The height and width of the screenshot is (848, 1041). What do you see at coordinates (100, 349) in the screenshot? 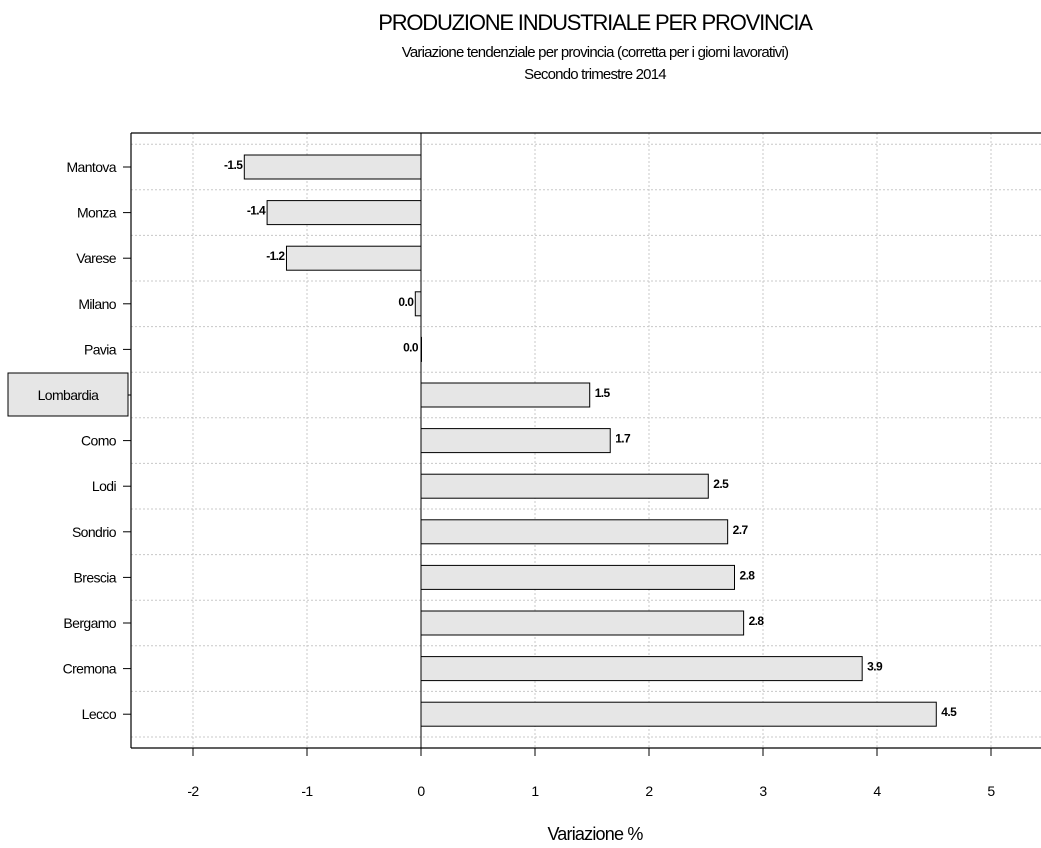
I see `y-tick-label-pavia: Pavia` at bounding box center [100, 349].